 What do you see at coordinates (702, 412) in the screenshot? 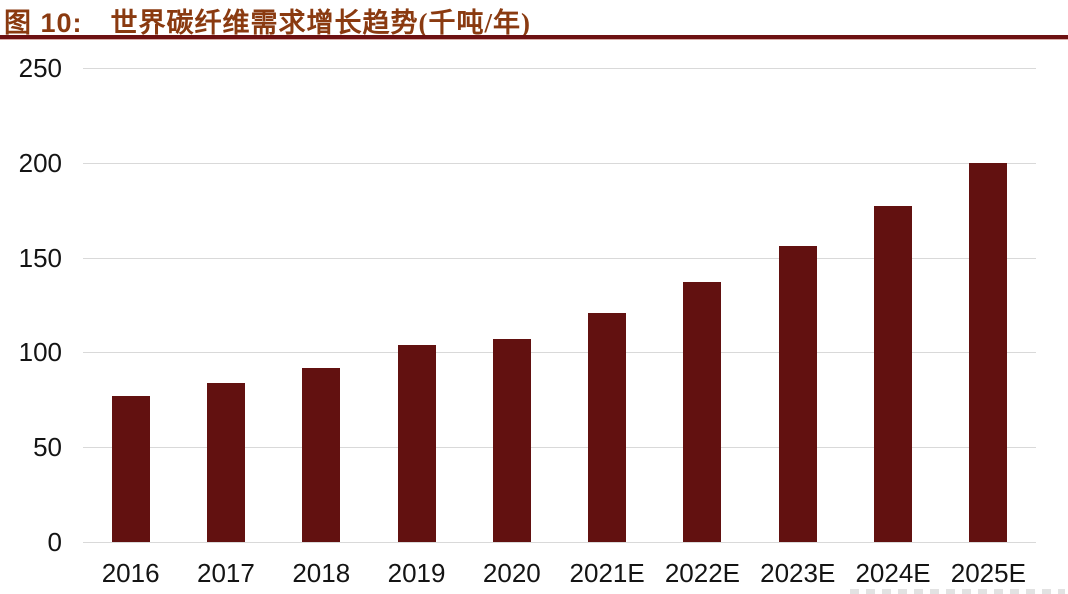
I see `bar-2022E` at bounding box center [702, 412].